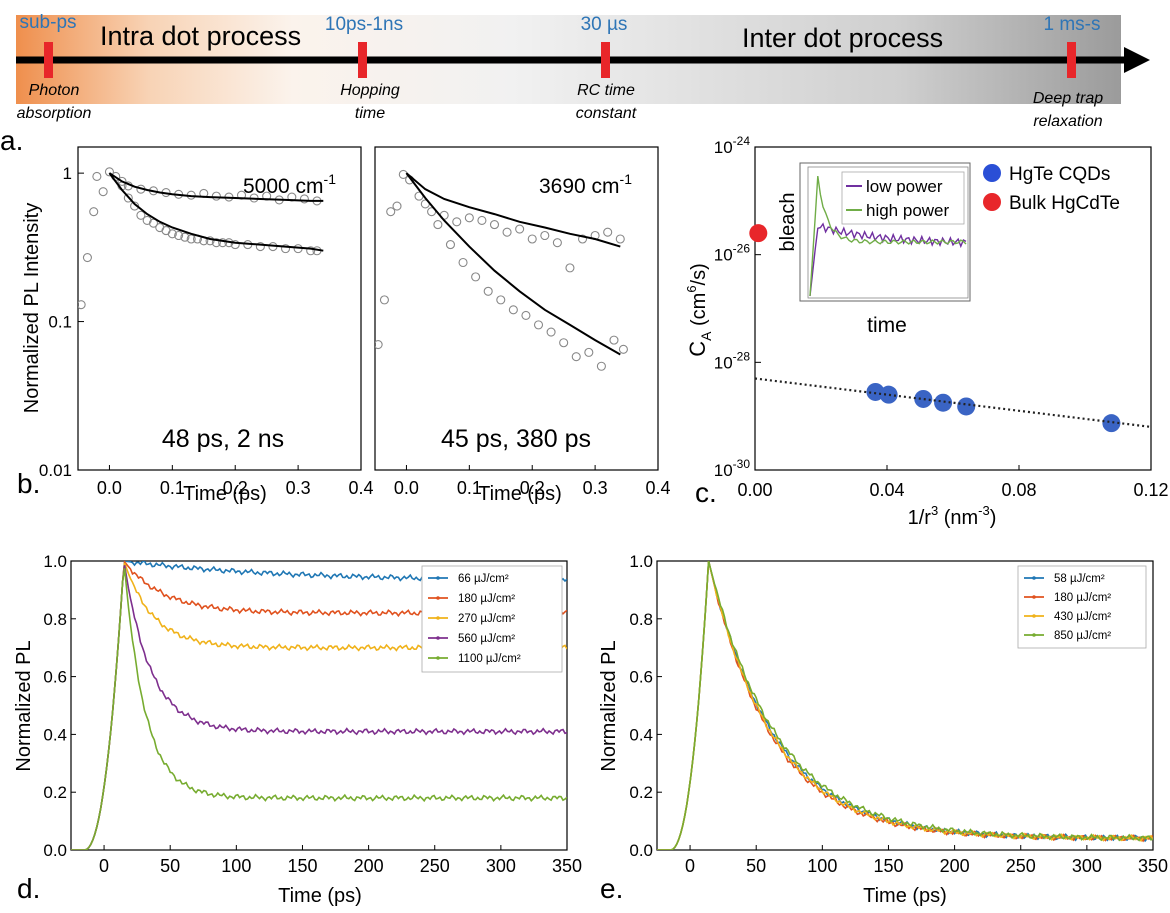 The width and height of the screenshot is (1170, 913). I want to click on legend-label: 58 µJ/cm², so click(1079, 579).